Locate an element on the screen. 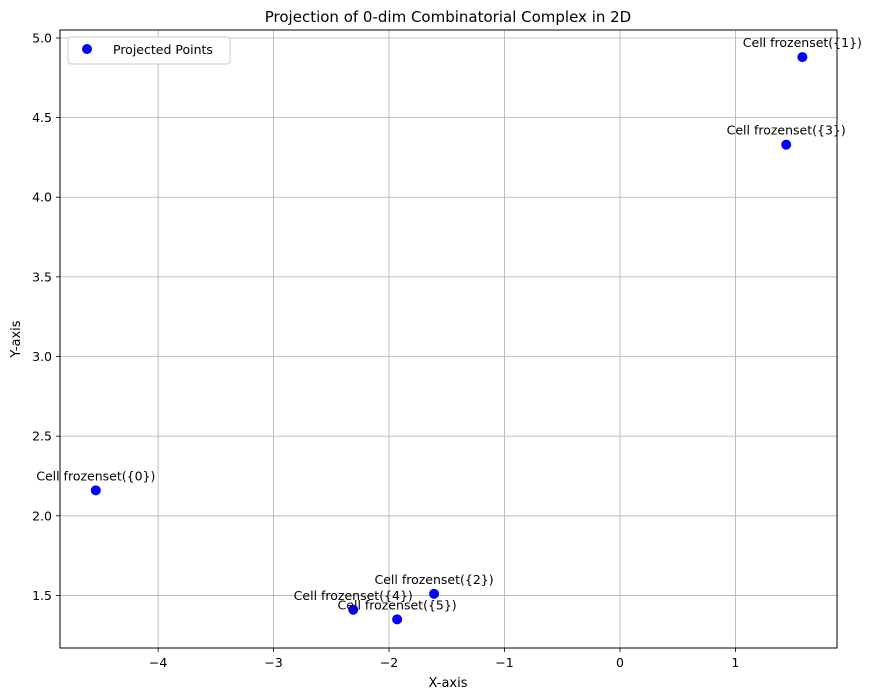 This screenshot has height=699, width=877. point-label: Cell frozenset({0}) is located at coordinates (95, 475).